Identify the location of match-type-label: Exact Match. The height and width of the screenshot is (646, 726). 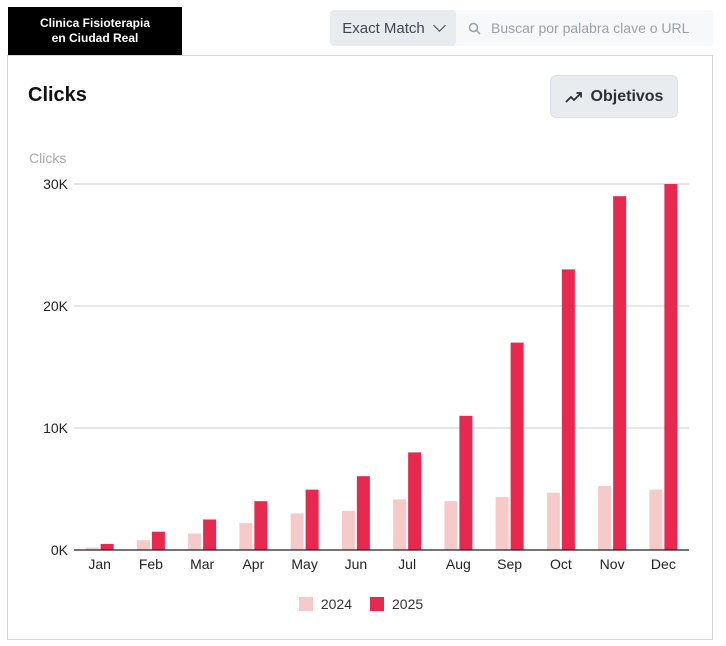
(383, 28).